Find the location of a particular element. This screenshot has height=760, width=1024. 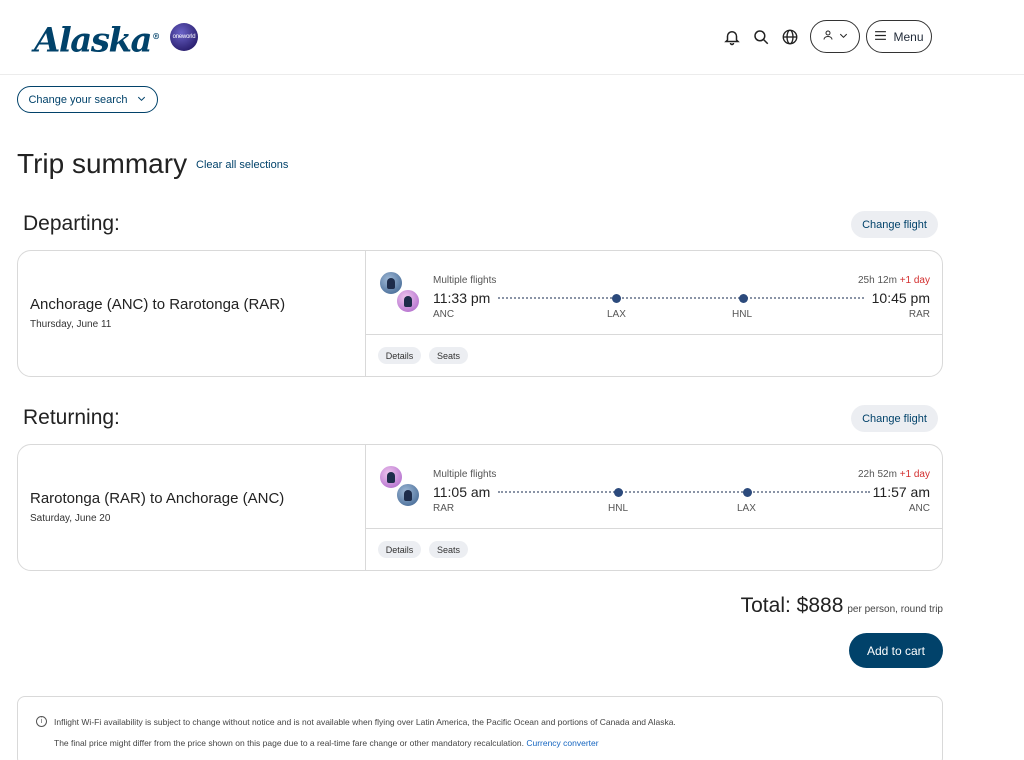

menu-label: Menu is located at coordinates (908, 36).